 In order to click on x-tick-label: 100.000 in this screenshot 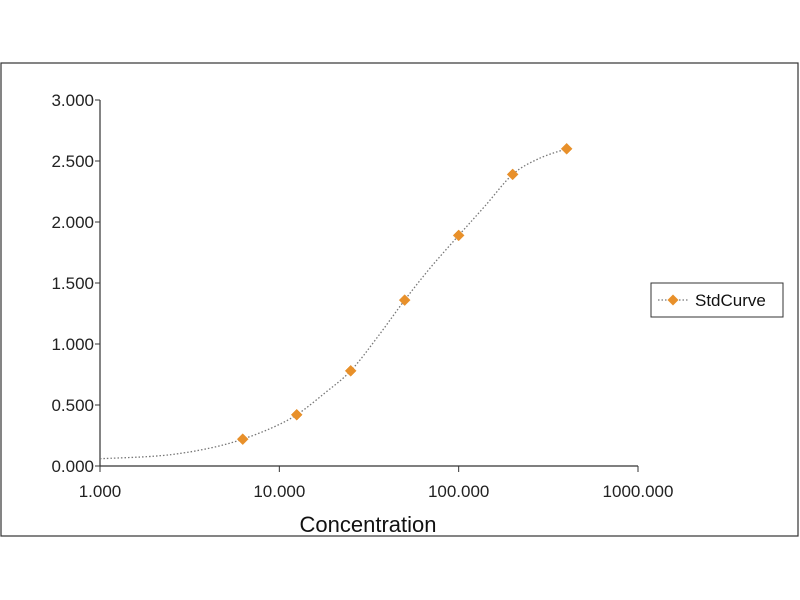, I will do `click(458, 491)`.